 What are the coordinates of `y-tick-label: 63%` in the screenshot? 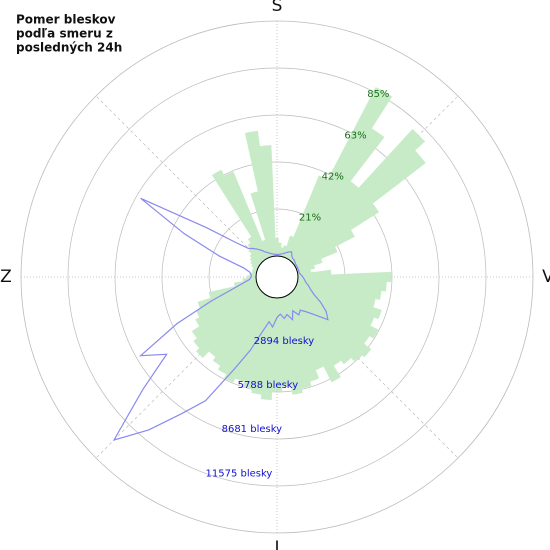 It's located at (355, 135).